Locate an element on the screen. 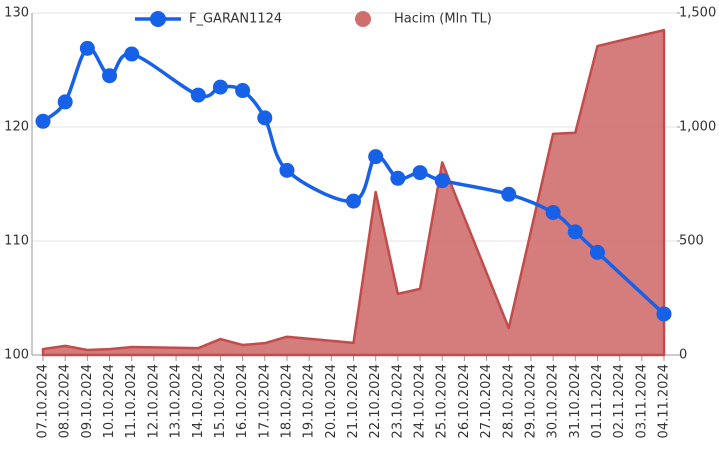 The height and width of the screenshot is (470, 719). x-tick-label: 04.11.2024 is located at coordinates (664, 401).